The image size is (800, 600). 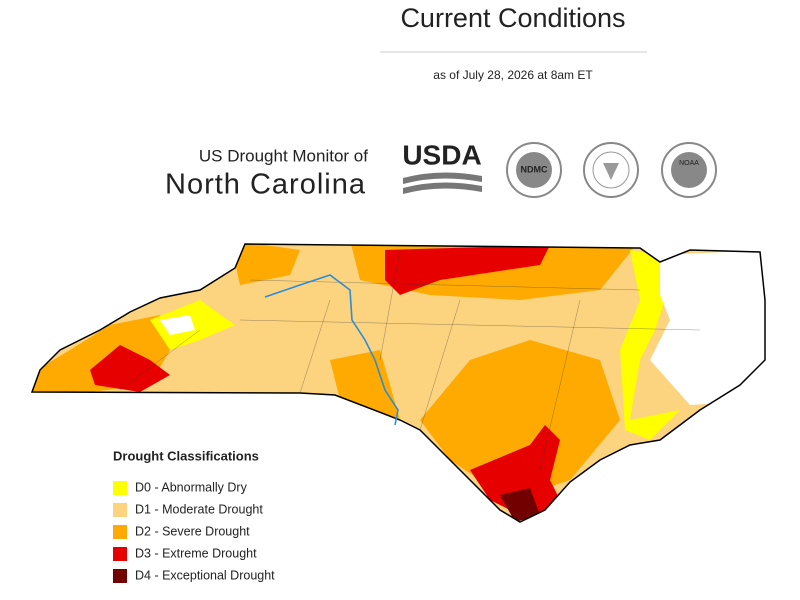 I want to click on logo-shield, so click(x=611, y=171).